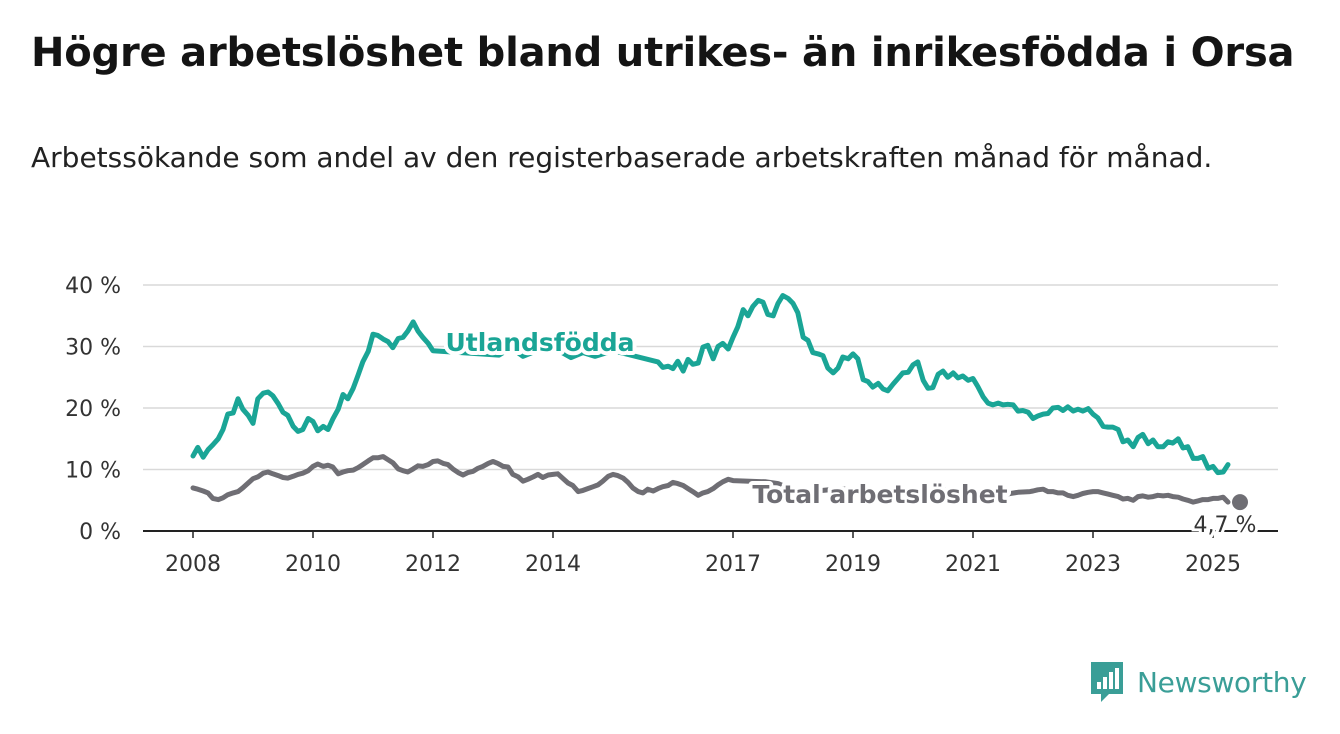  I want to click on y-tick-label: 20 %, so click(93, 409).